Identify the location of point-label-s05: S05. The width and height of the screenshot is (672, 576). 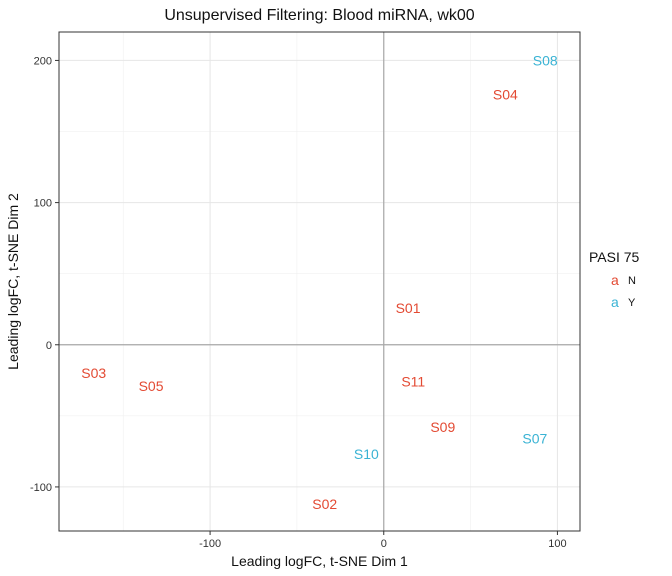
(151, 386).